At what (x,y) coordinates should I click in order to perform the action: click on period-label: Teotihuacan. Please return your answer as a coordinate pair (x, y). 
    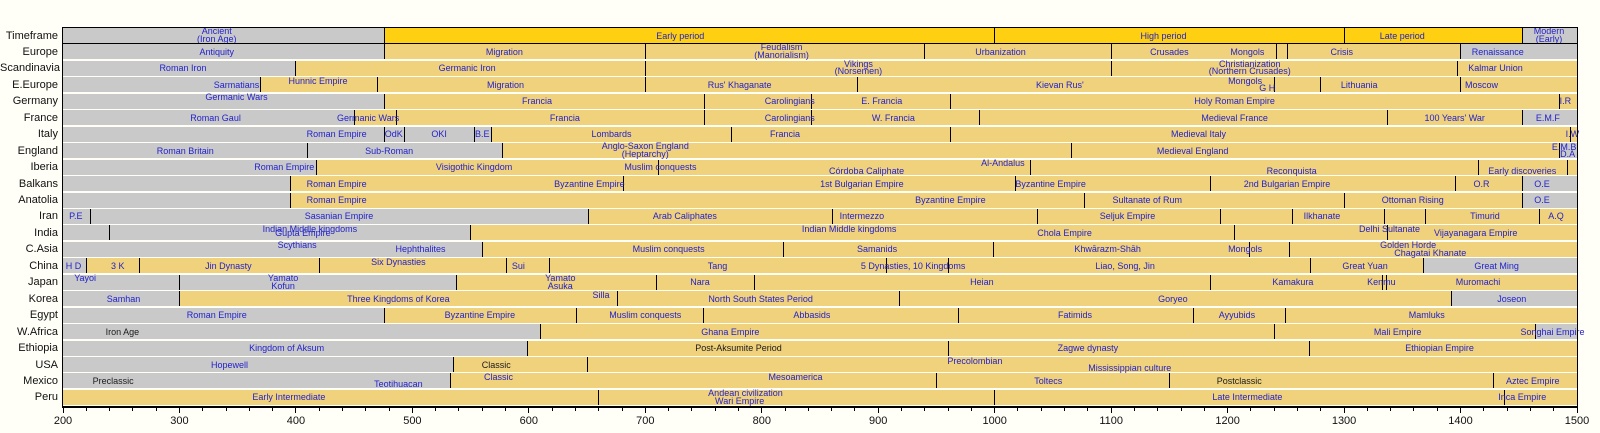
    Looking at the image, I should click on (398, 384).